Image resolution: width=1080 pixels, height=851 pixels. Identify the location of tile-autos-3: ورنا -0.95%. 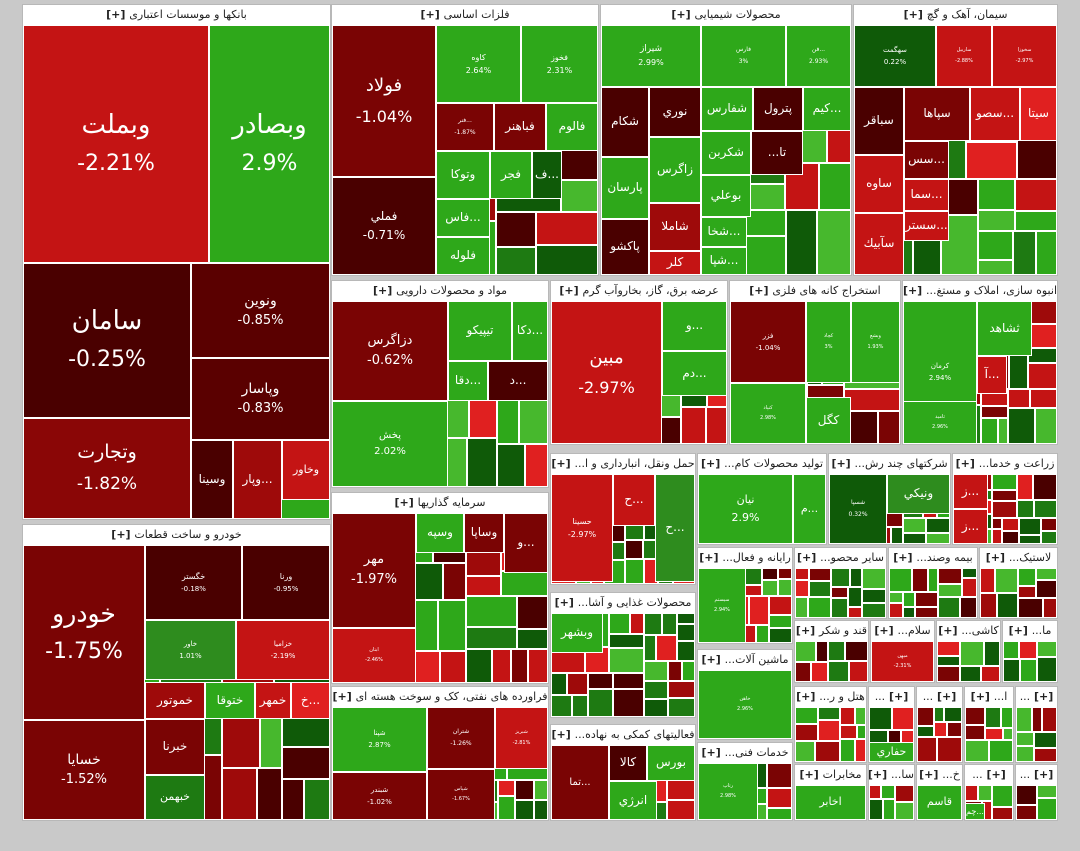
(286, 582).